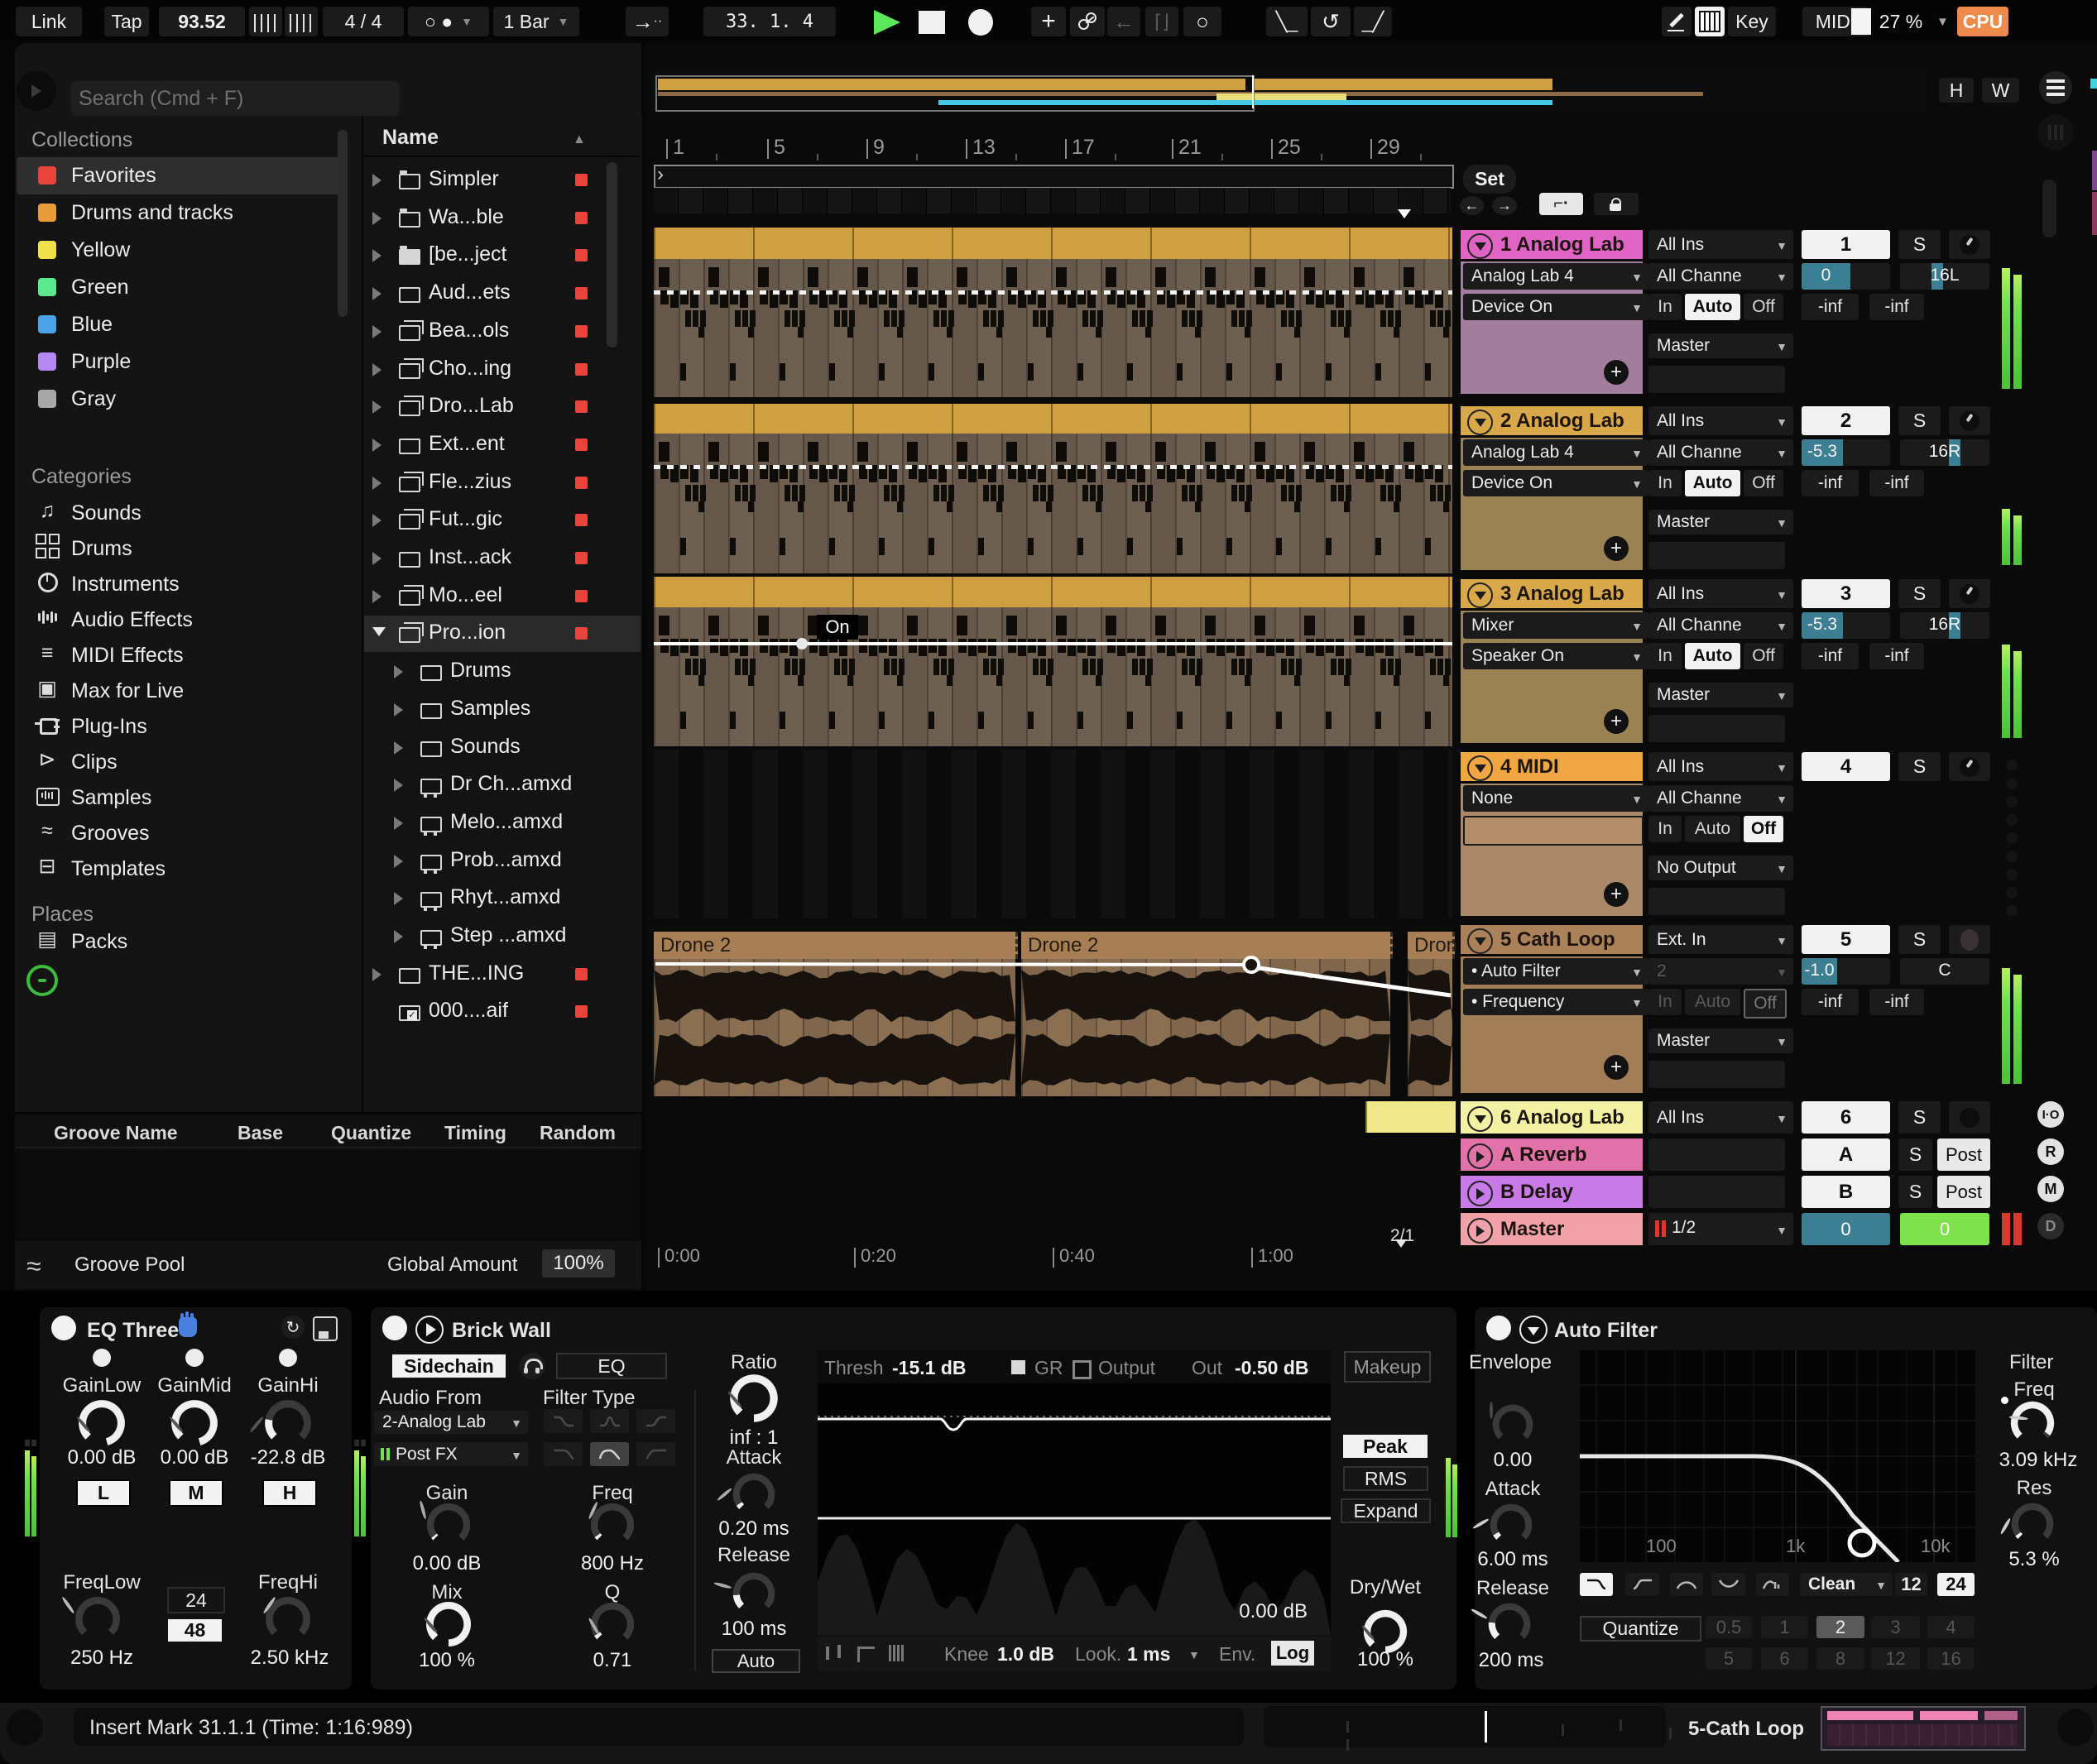  I want to click on auto-filter-activator, so click(1498, 1328).